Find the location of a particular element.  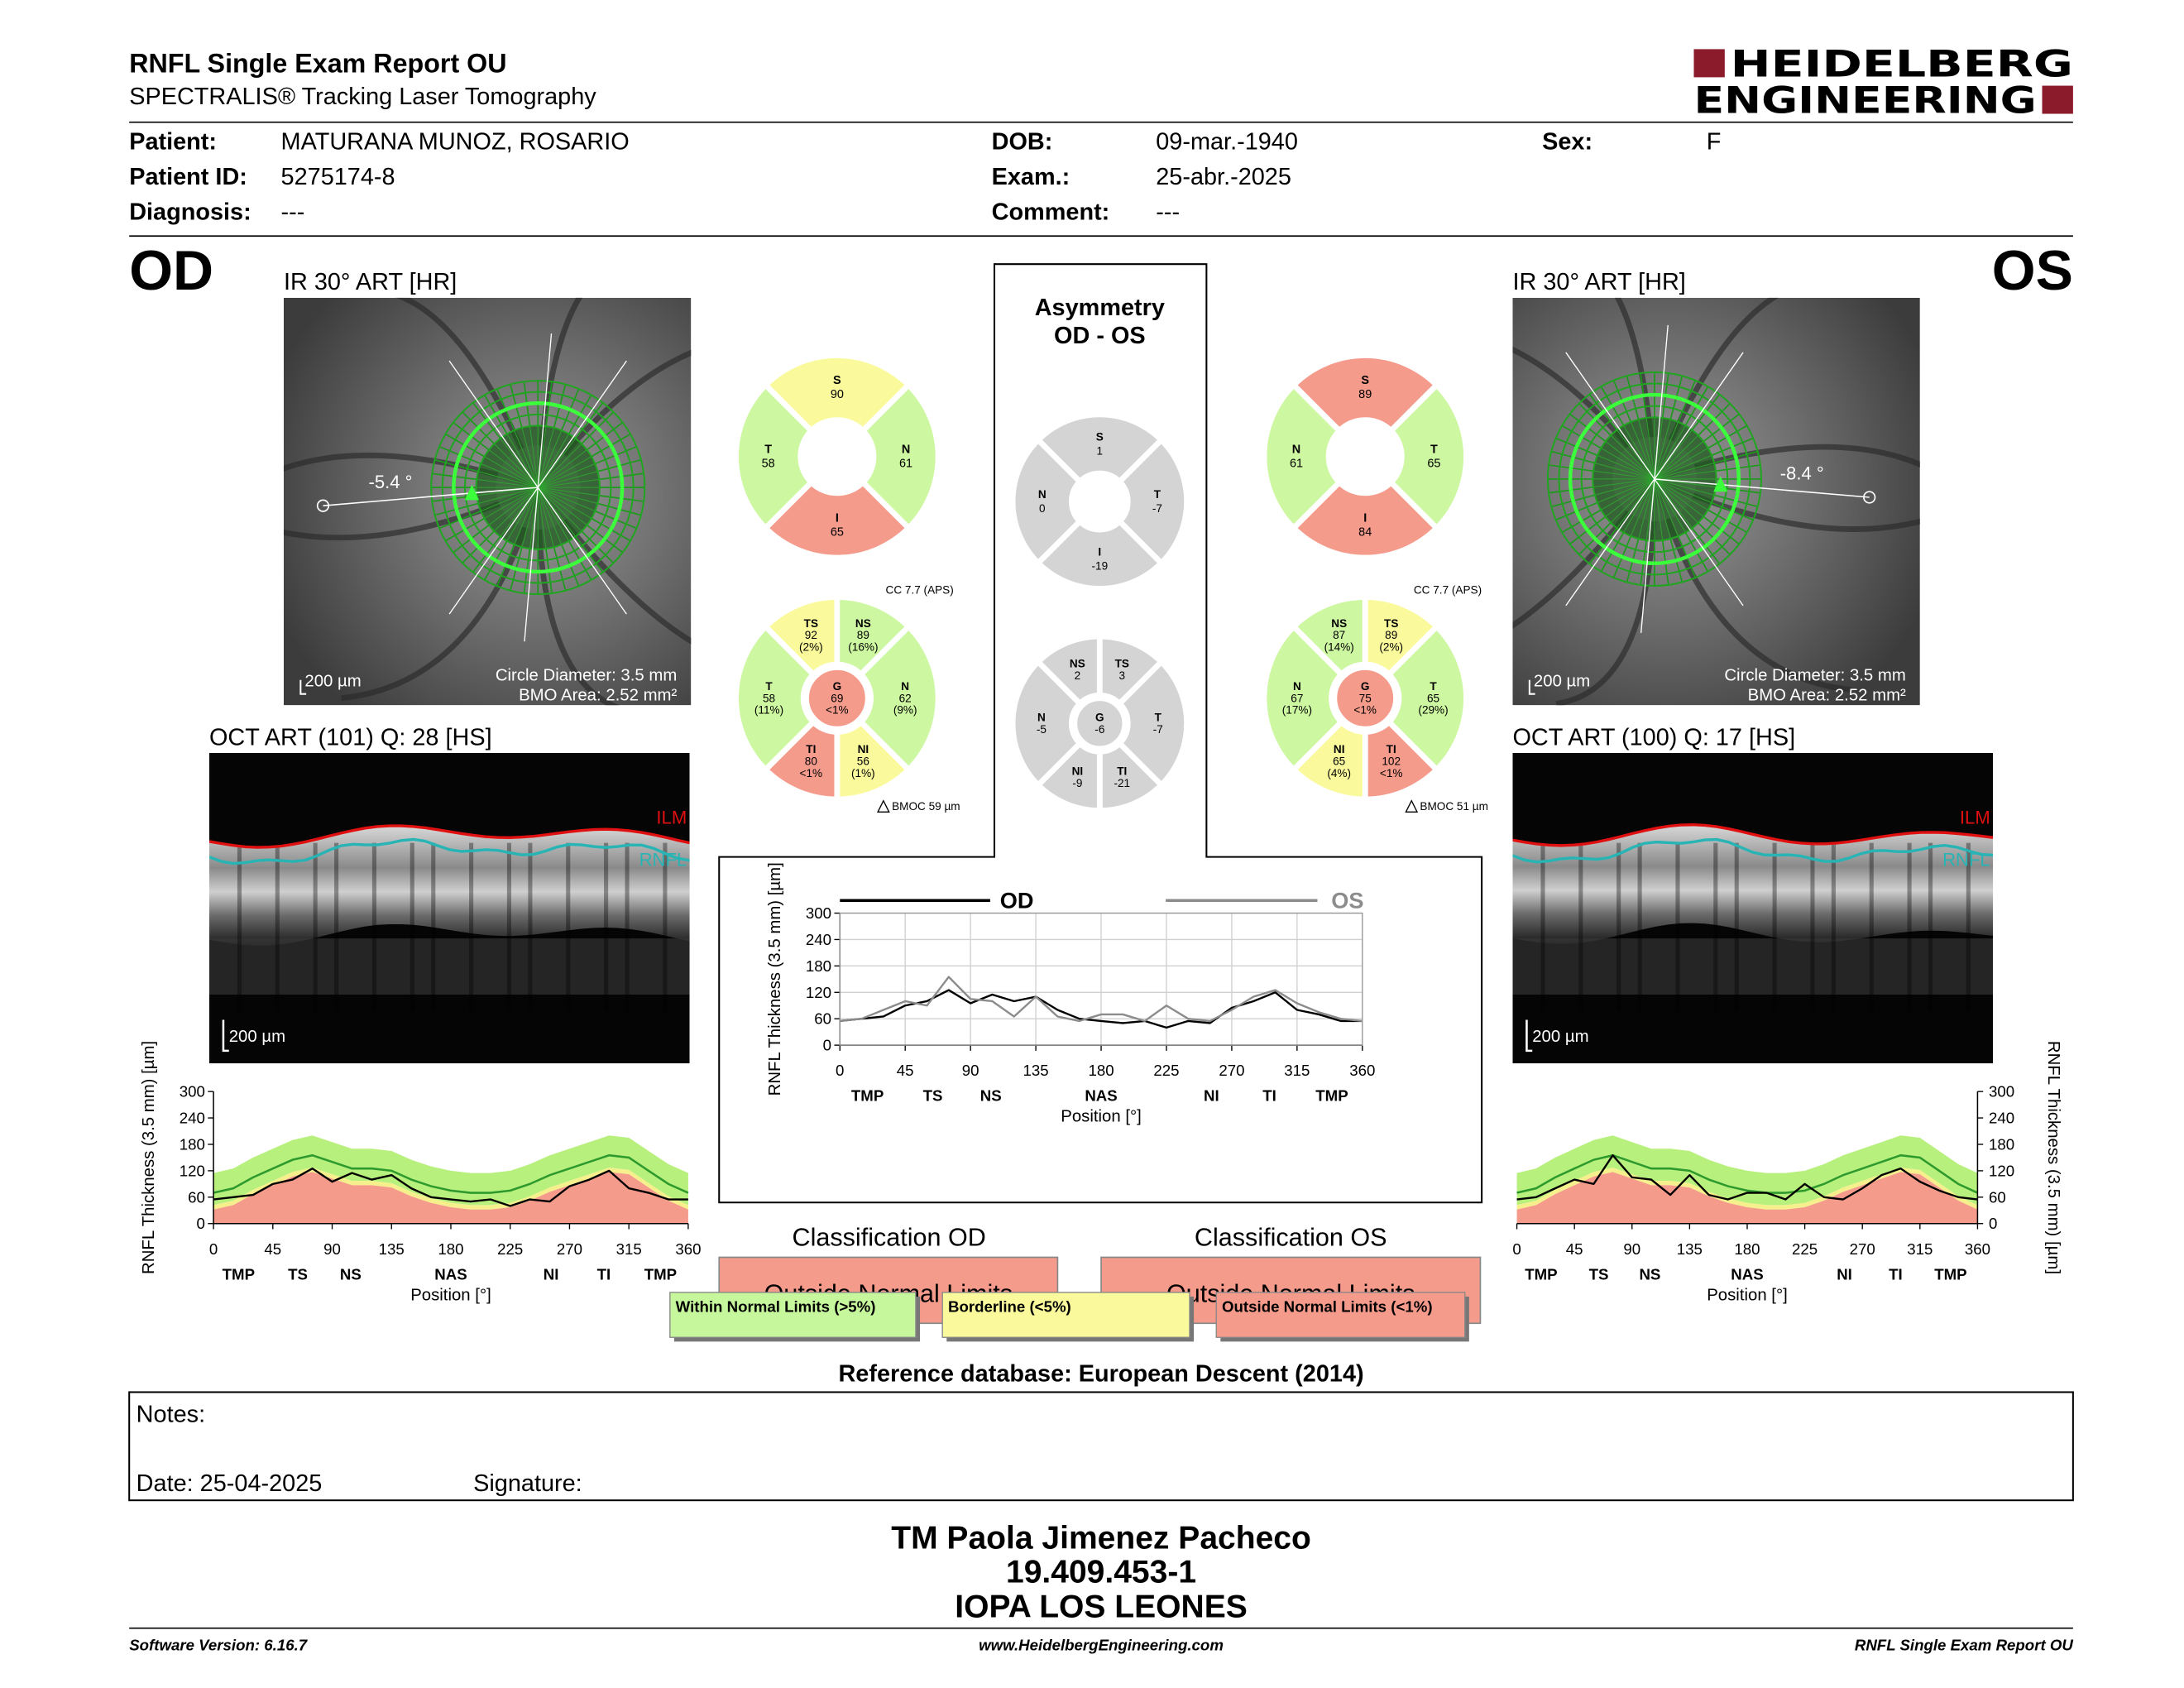

ir-title: IR 30° ART [HR] is located at coordinates (1598, 282).